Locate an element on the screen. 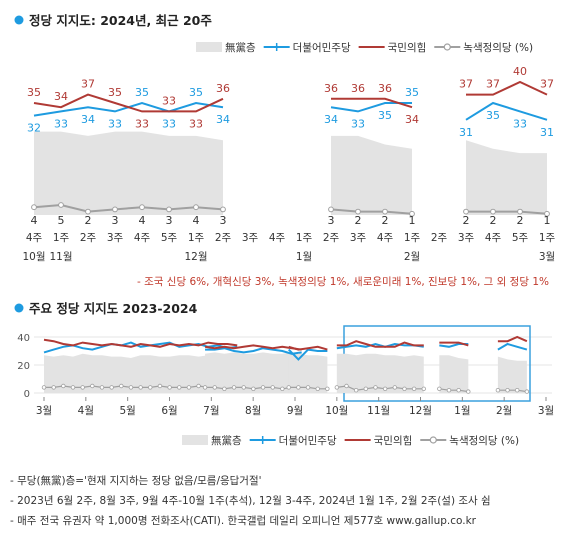 This screenshot has height=539, width=580. title-bullet is located at coordinates (19, 20).